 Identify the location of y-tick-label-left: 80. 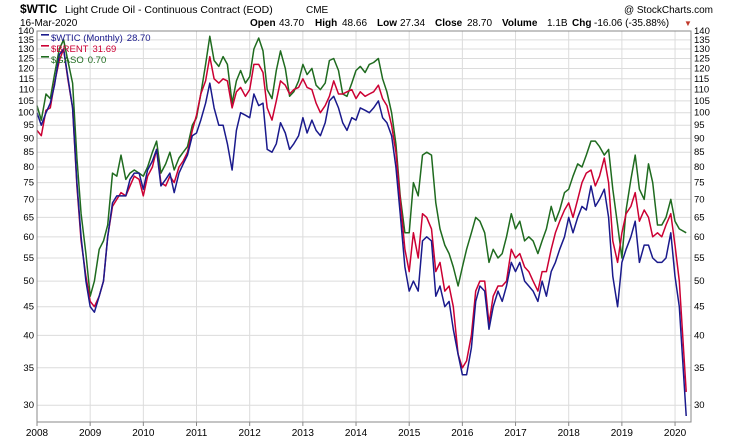
(28, 167).